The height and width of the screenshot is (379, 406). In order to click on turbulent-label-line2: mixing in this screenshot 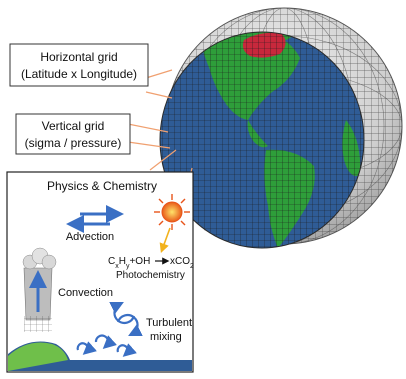, I will do `click(166, 337)`.